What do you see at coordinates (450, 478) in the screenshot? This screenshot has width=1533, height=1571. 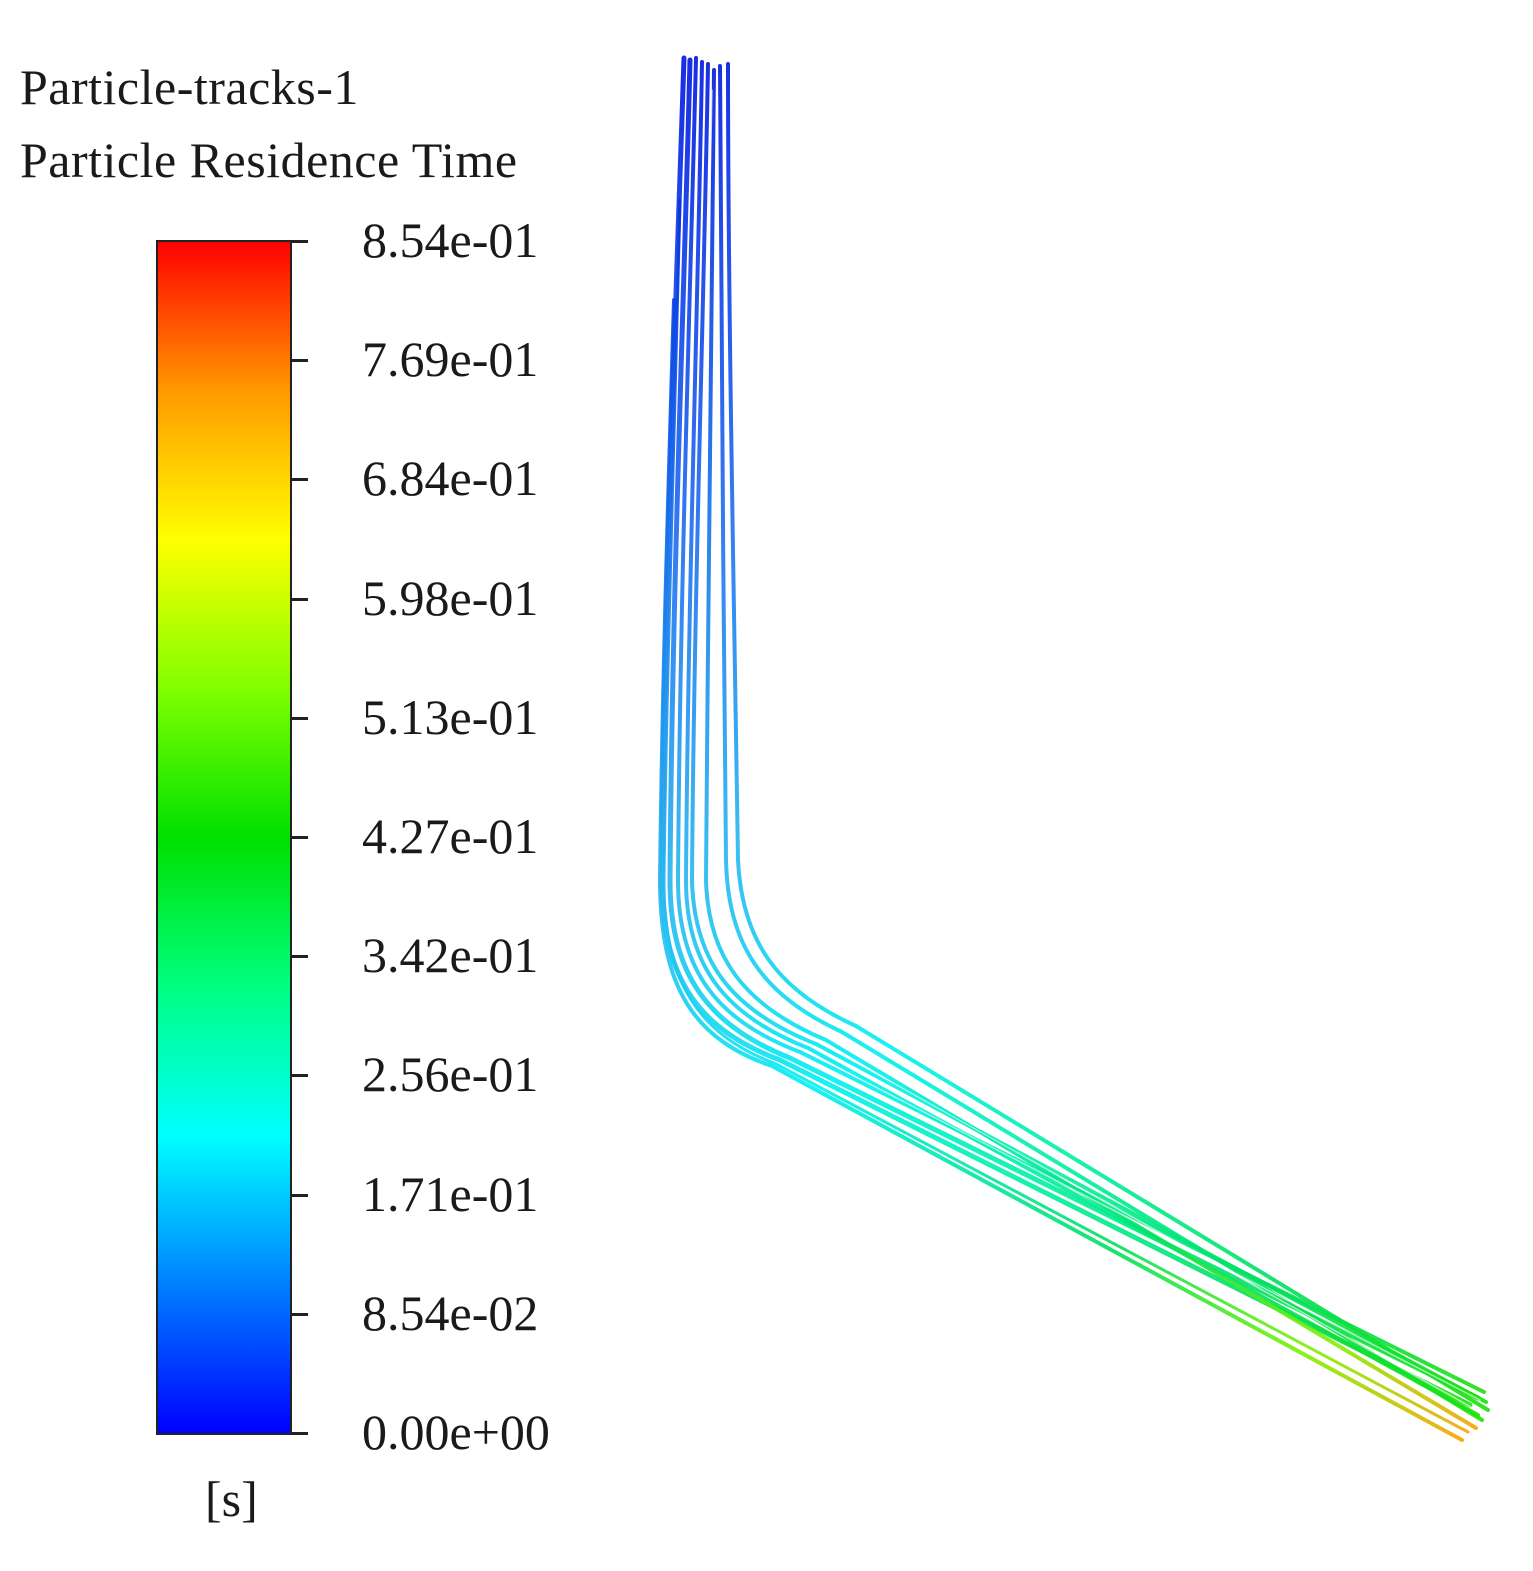 I see `legend-tick-label: 6.84e-01` at bounding box center [450, 478].